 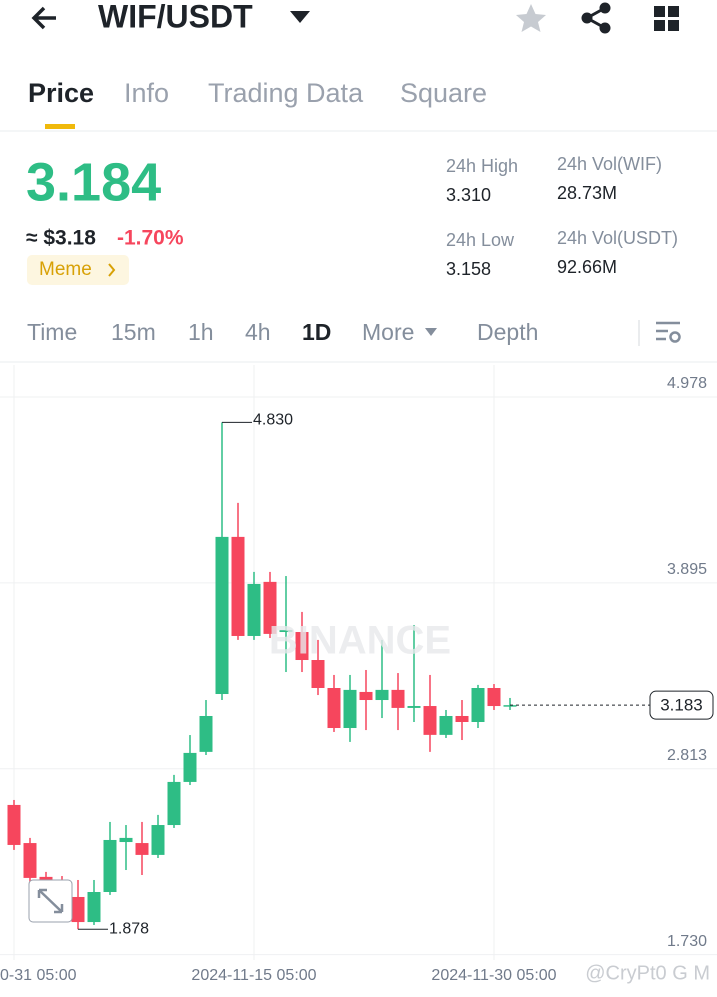 I want to click on interval-tab-active: 1D, so click(x=316, y=332).